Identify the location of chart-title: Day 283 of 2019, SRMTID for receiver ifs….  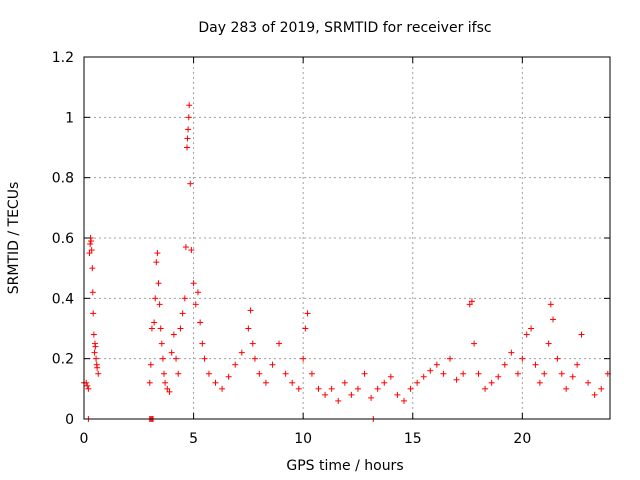
(344, 28).